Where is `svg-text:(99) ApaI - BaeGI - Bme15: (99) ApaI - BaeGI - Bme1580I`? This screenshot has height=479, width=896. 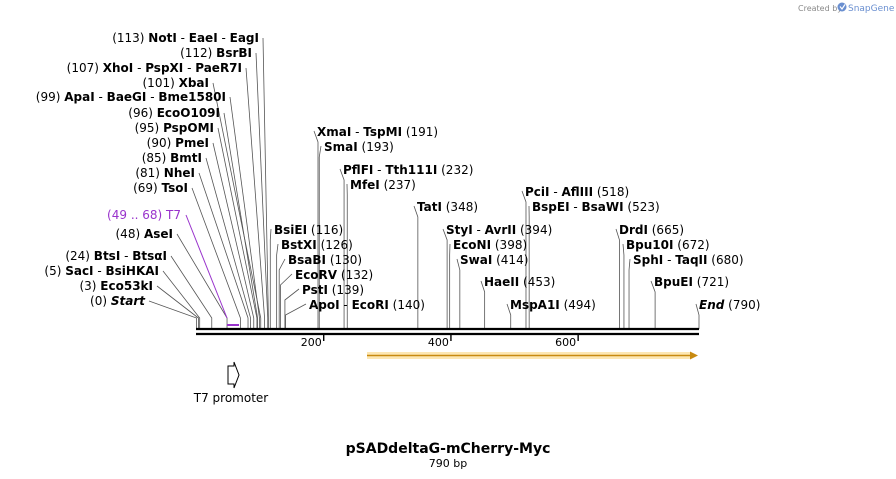 svg-text:(99) ApaI - BaeGI - Bme15: (99) ApaI - BaeGI - Bme1580I is located at coordinates (131, 97).